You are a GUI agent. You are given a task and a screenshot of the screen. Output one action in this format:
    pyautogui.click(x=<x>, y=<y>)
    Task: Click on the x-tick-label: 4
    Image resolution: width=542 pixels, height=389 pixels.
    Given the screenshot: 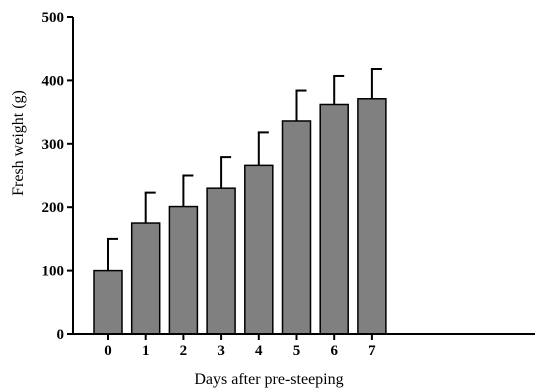 What is the action you would take?
    pyautogui.click(x=259, y=351)
    